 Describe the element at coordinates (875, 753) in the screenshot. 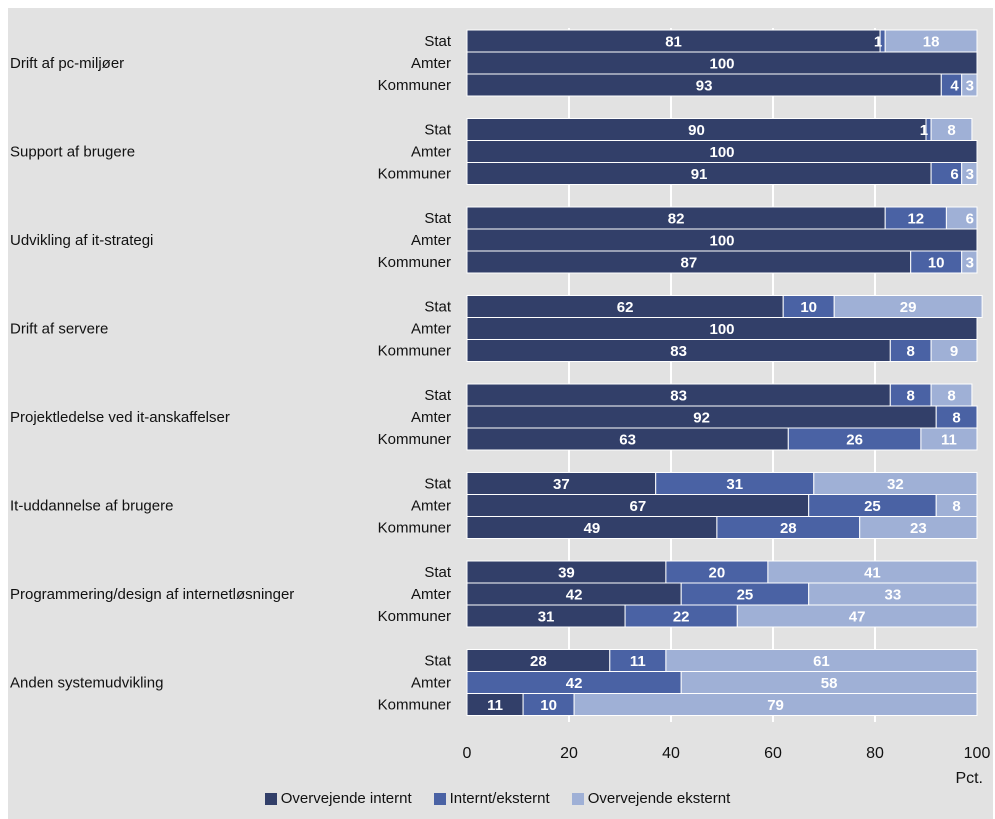

I see `x-tick-label: 80` at that location.